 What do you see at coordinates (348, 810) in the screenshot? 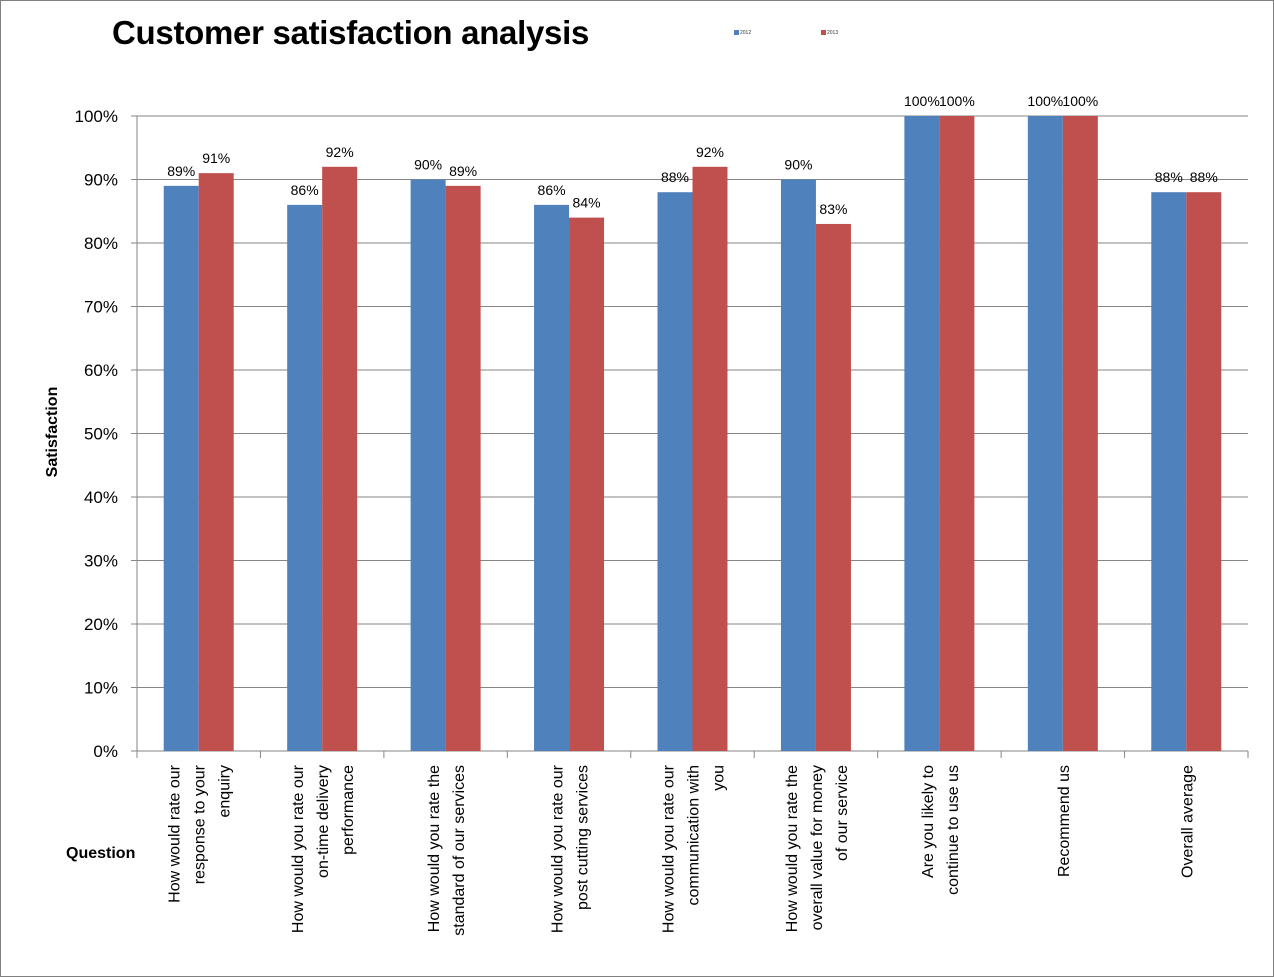
I see `category-label: performance` at bounding box center [348, 810].